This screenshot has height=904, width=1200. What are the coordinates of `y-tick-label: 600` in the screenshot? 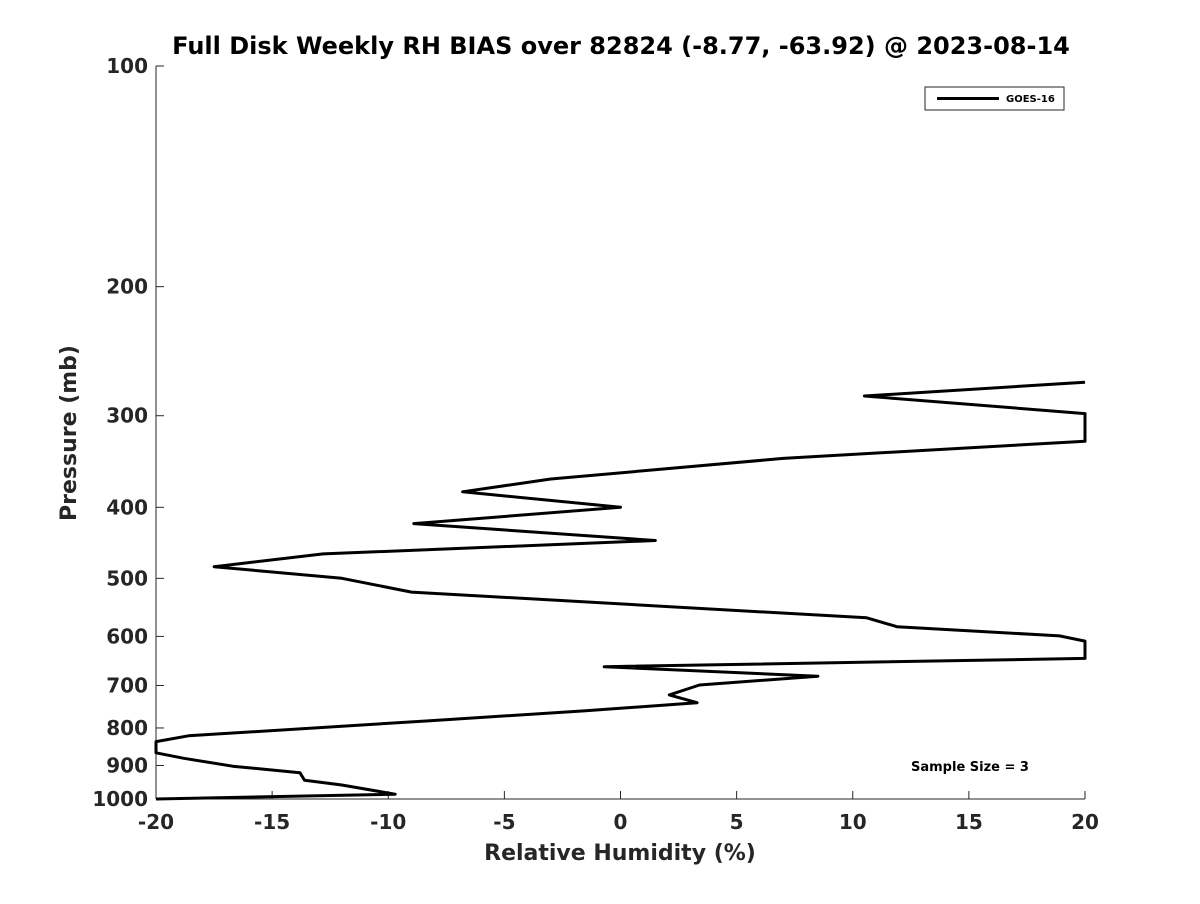 It's located at (127, 636).